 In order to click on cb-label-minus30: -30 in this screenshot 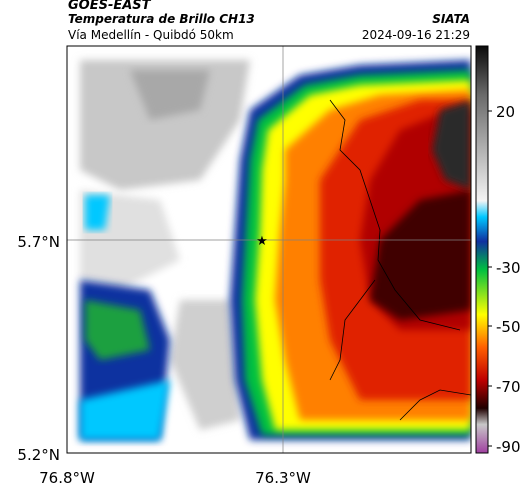, I will do `click(508, 268)`.